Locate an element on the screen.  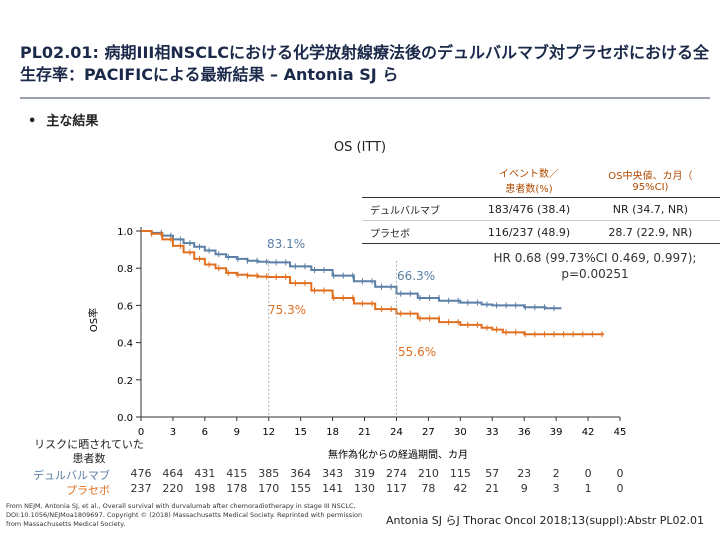
row-events: 116/237 (48.9) is located at coordinates (529, 232).